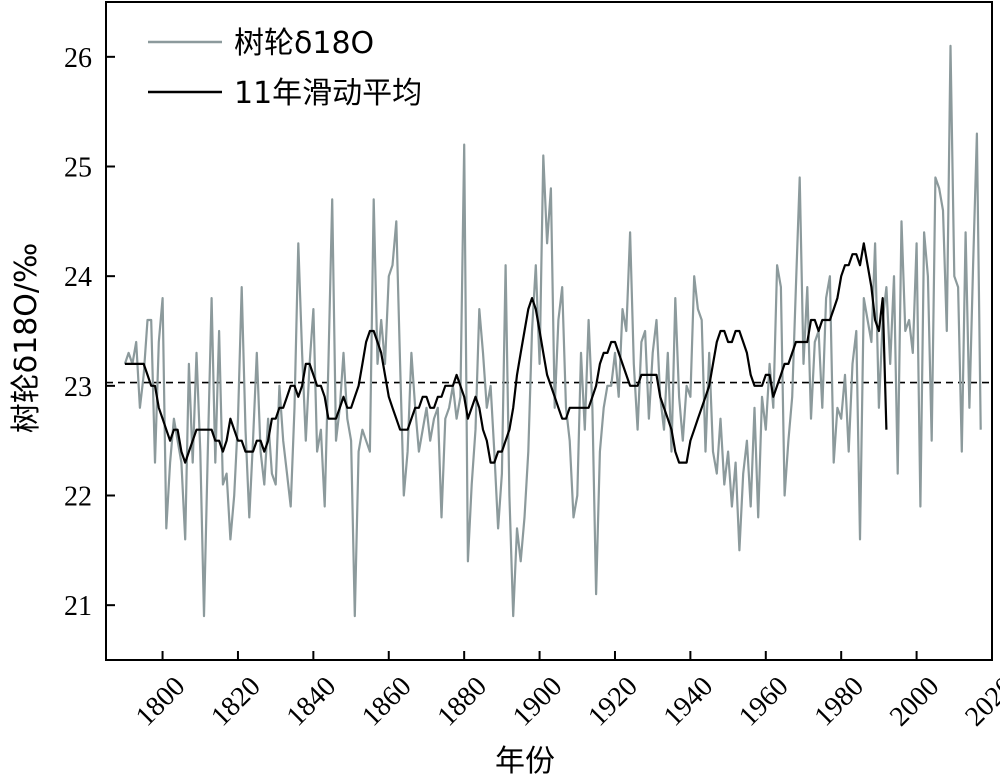  I want to click on x-tick-label: 1800, so click(161, 702).